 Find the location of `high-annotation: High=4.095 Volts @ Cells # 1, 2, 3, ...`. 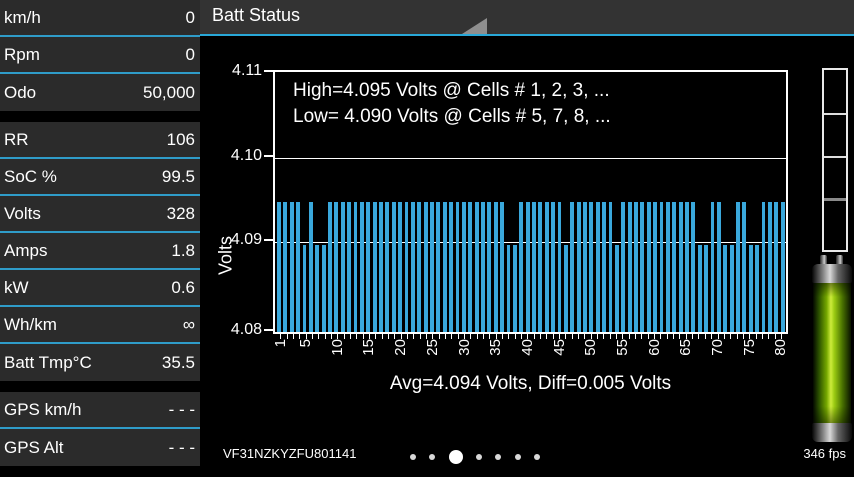

high-annotation: High=4.095 Volts @ Cells # 1, 2, 3, ... is located at coordinates (451, 90).